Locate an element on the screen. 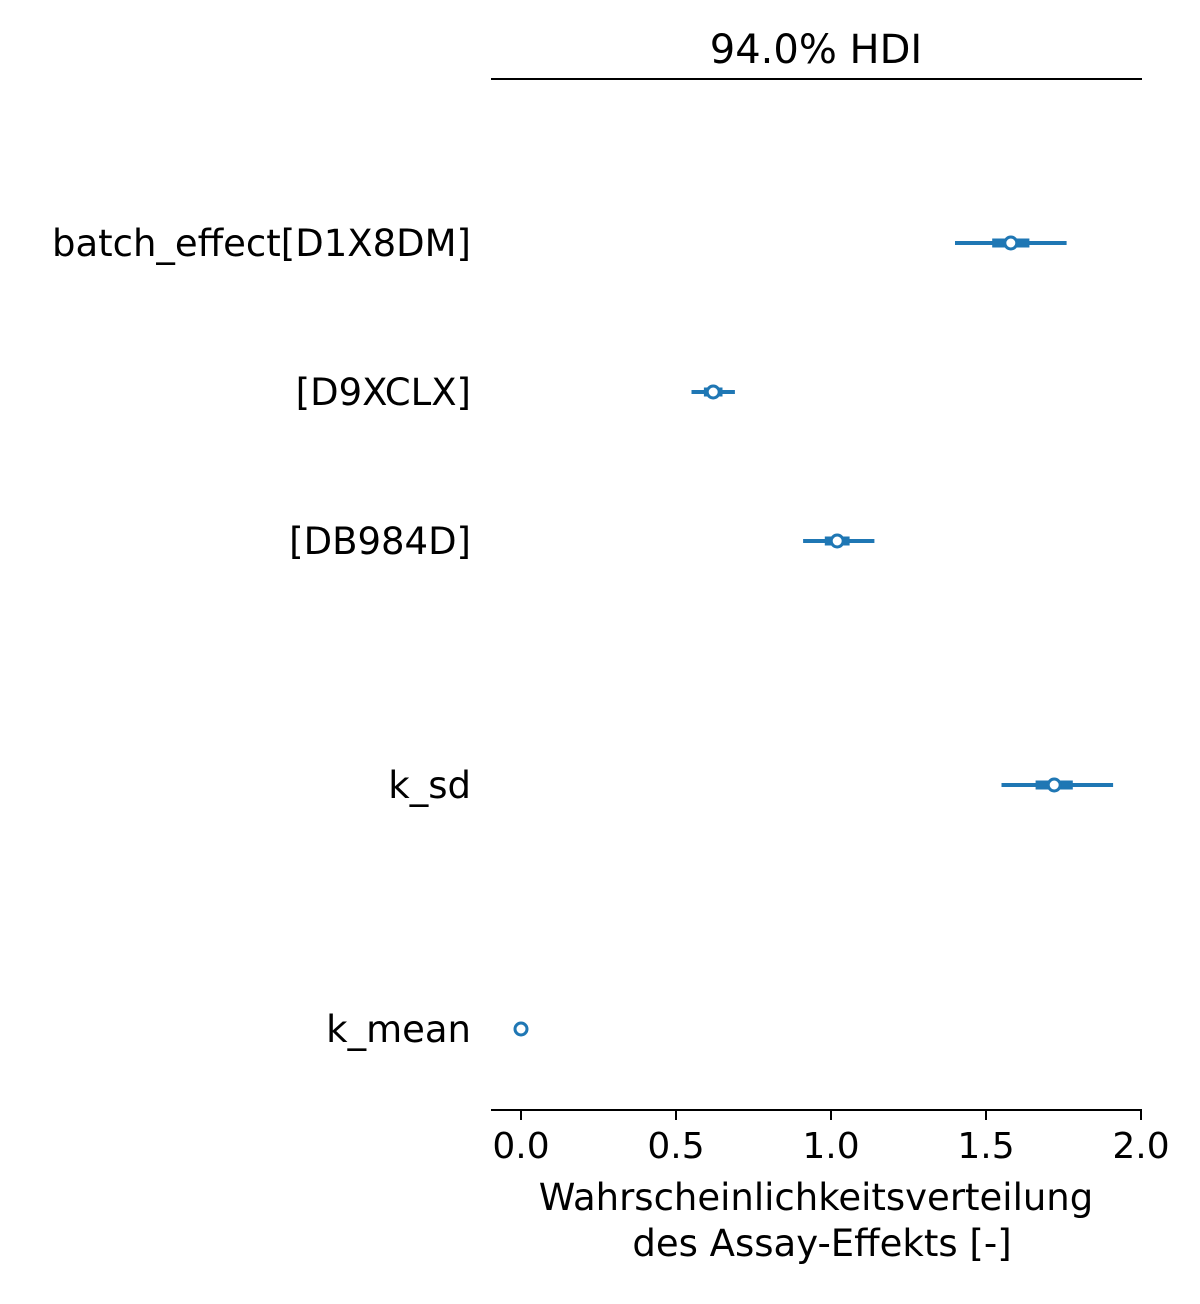 Image resolution: width=1200 pixels, height=1304 pixels. x-tick-label: 0.5 is located at coordinates (675, 1146).